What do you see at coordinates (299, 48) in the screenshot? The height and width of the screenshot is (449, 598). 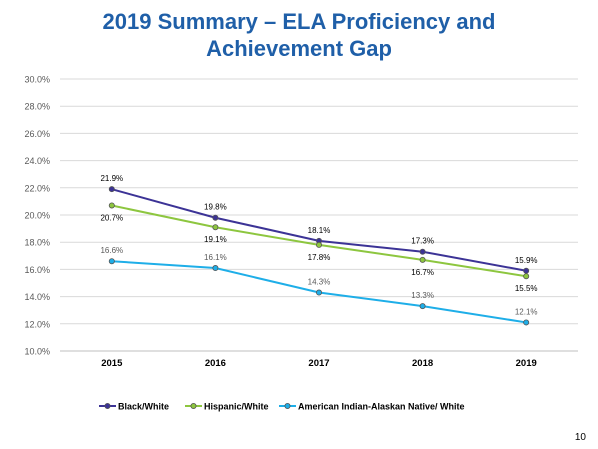 I see `chart-title-line-2: Achievement Gap` at bounding box center [299, 48].